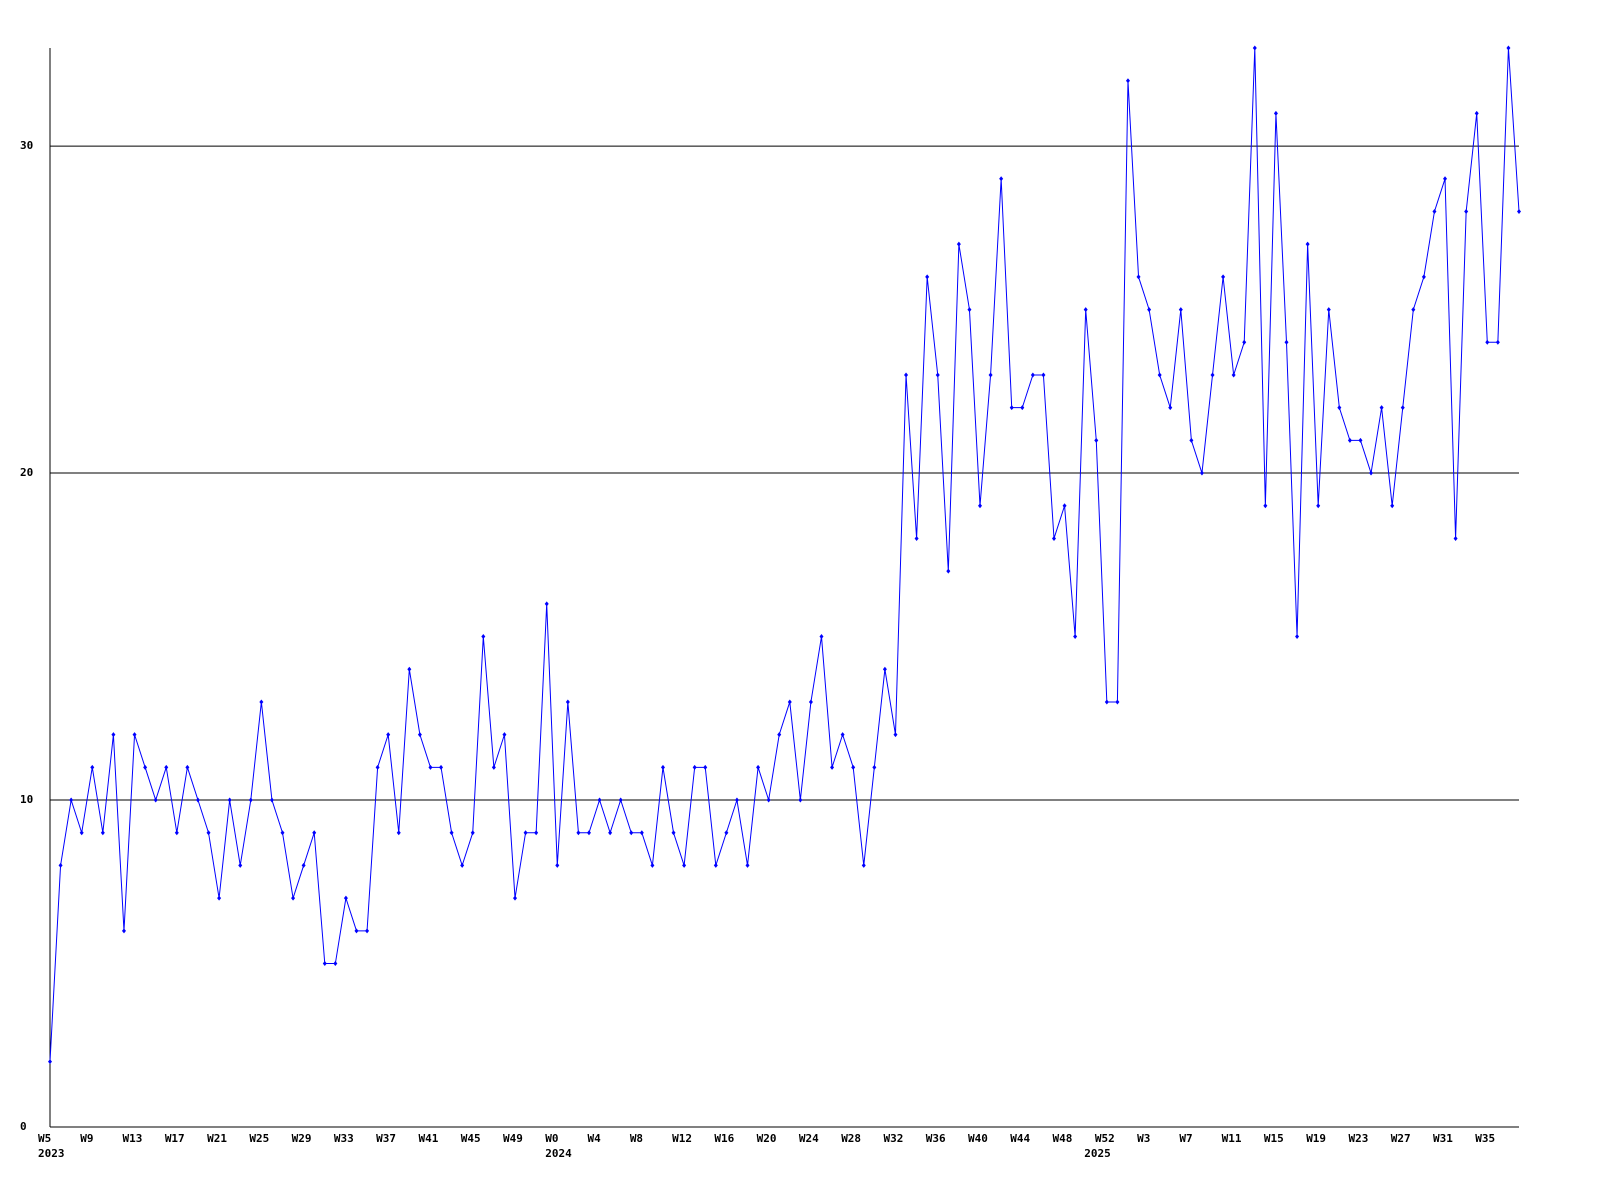 This screenshot has height=1200, width=1600. What do you see at coordinates (302, 1138) in the screenshot?
I see `x-tick-label: W29` at bounding box center [302, 1138].